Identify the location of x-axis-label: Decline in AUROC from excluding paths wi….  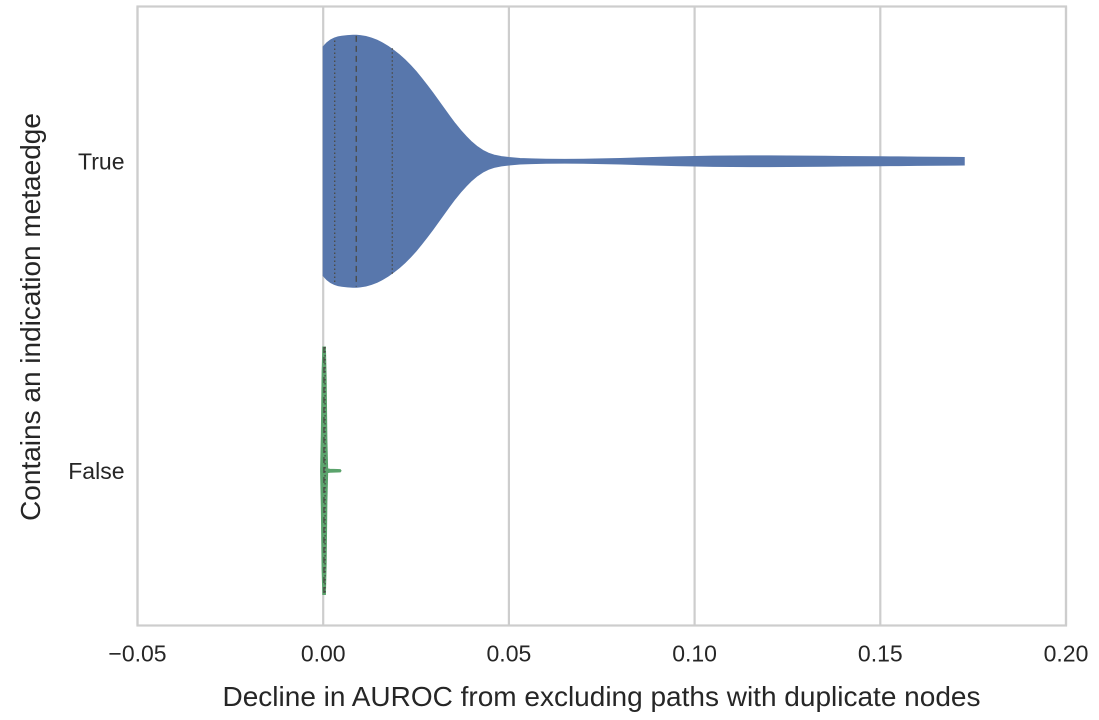
(601, 696).